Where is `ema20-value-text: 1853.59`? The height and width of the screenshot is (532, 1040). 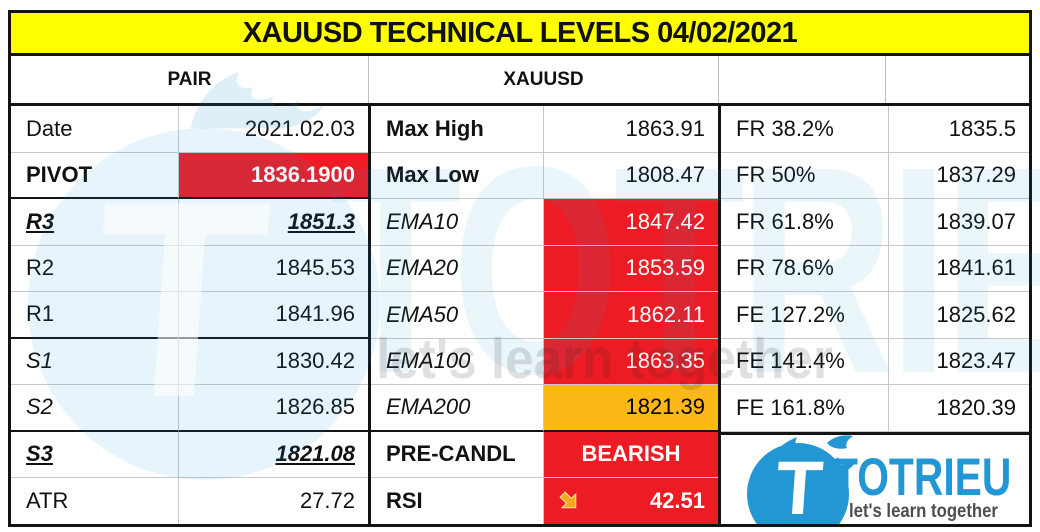 ema20-value-text: 1853.59 is located at coordinates (665, 268).